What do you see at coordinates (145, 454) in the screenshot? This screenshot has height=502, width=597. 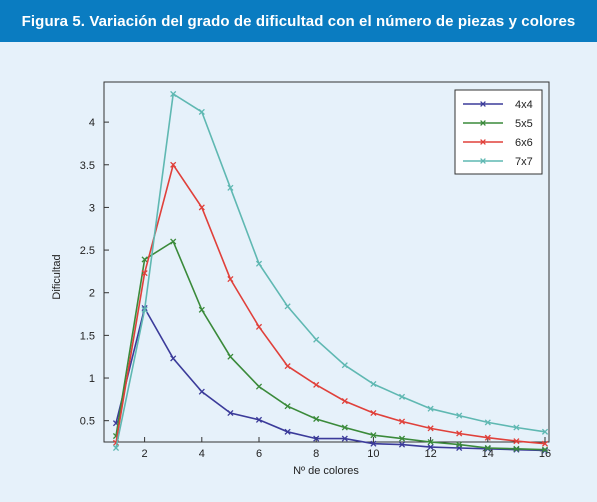 I see `x-tick-label: 2` at bounding box center [145, 454].